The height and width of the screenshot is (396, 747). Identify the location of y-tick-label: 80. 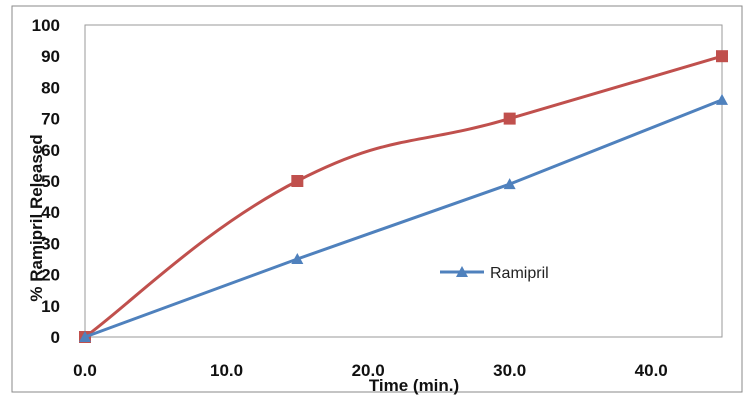
(50, 87).